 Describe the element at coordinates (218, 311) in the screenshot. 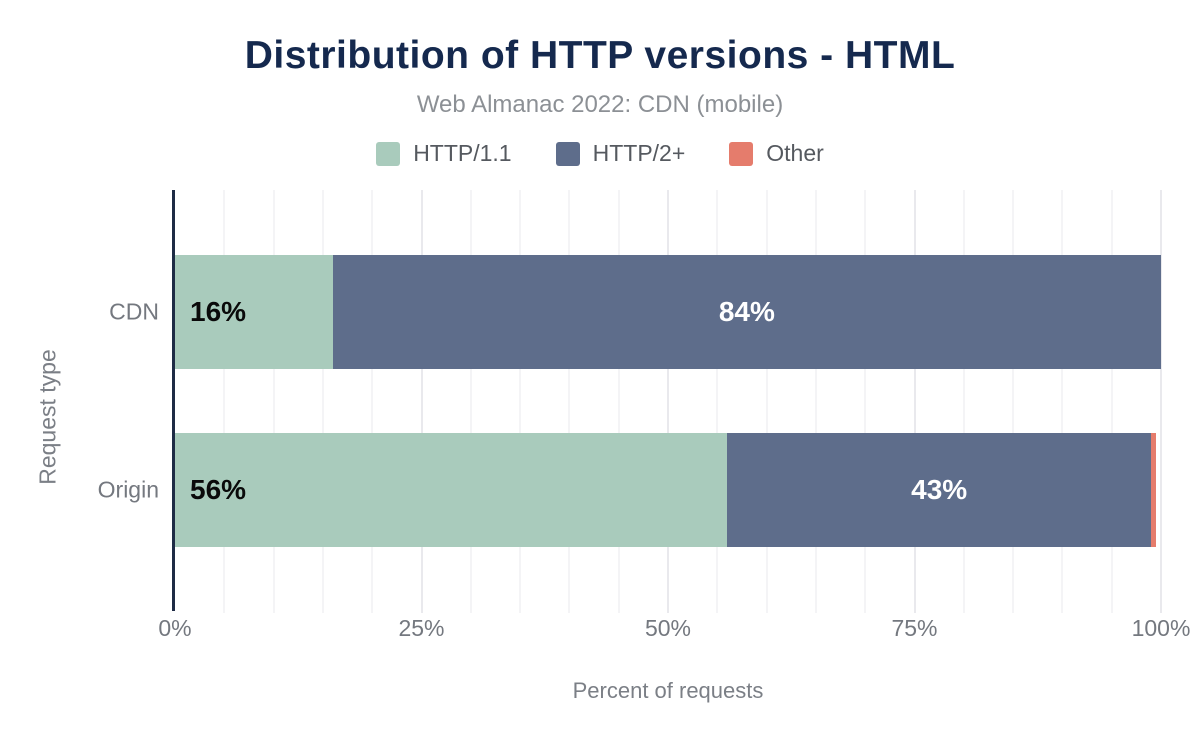

I see `value-label-cdn-http-1-1: 16%` at that location.